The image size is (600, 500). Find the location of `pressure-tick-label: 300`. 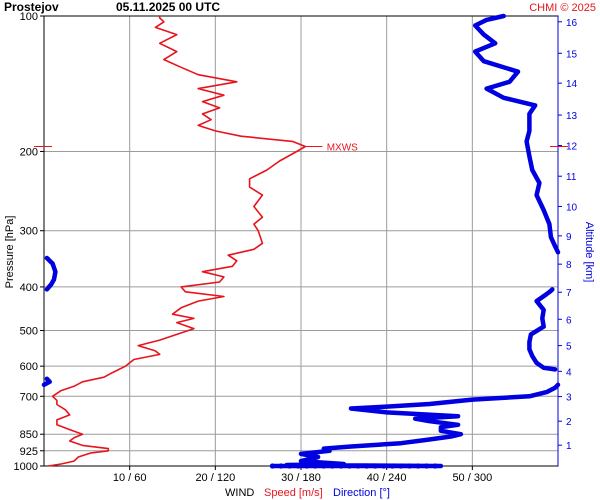

pressure-tick-label: 300 is located at coordinates (29, 232).